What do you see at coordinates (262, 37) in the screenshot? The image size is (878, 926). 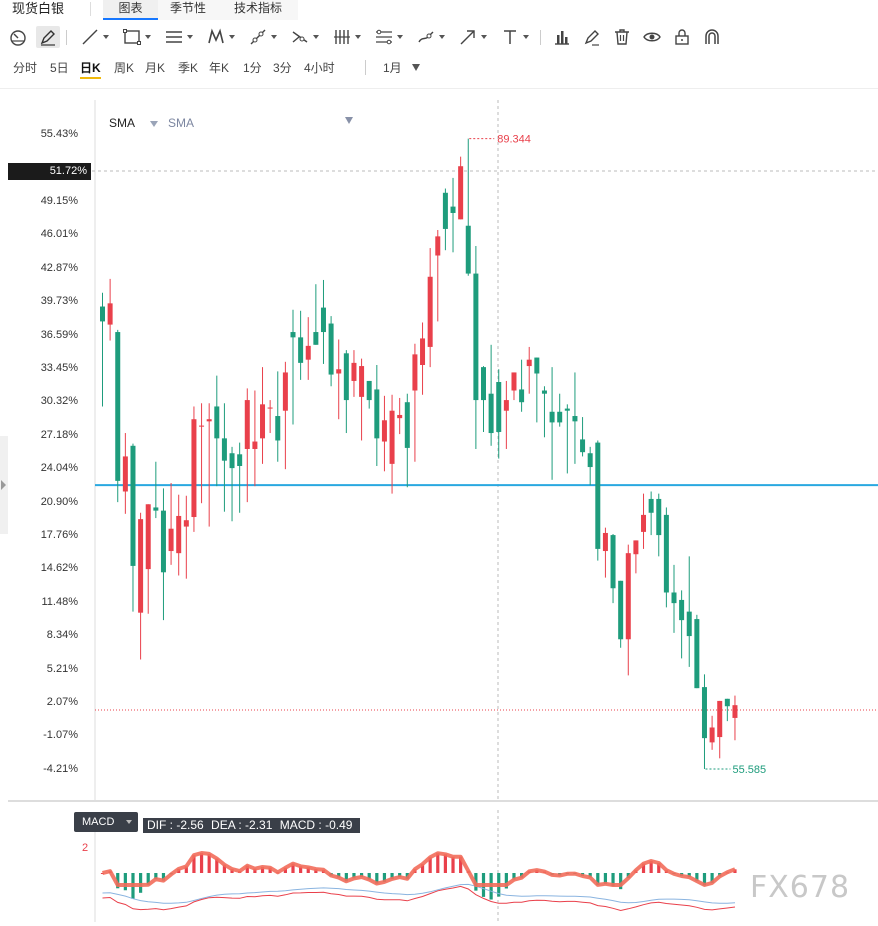 I see `ray-icon` at bounding box center [262, 37].